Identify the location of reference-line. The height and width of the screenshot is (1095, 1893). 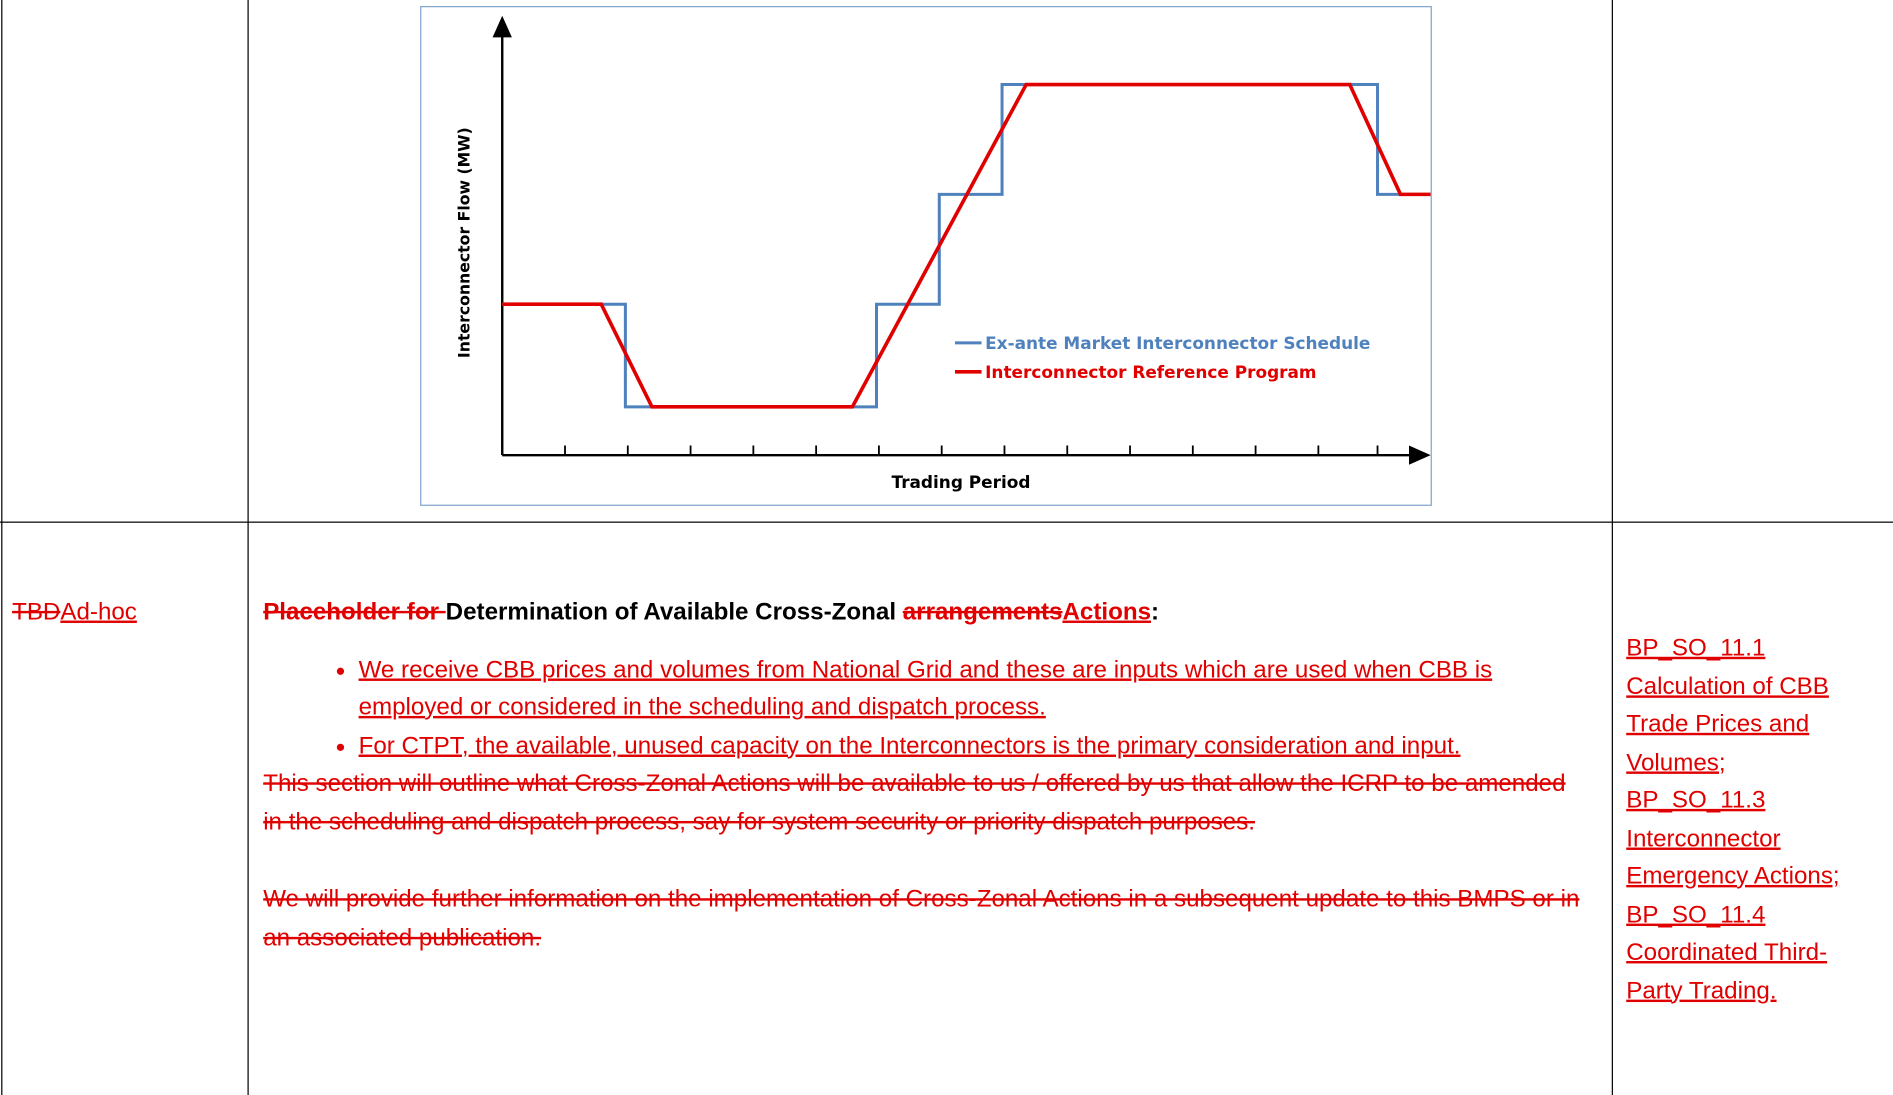
(966, 245).